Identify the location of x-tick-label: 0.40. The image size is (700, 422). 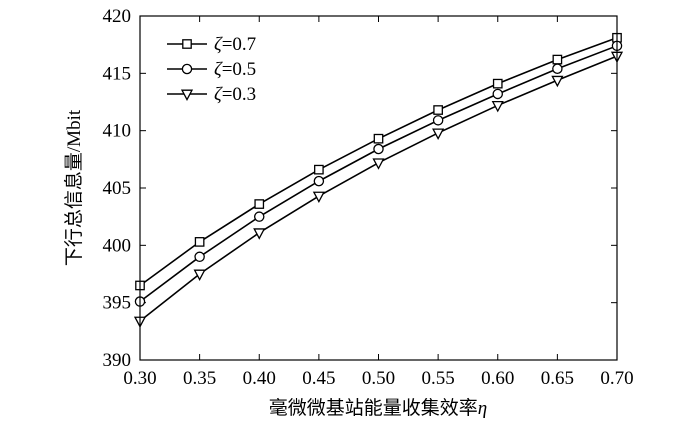
(259, 378).